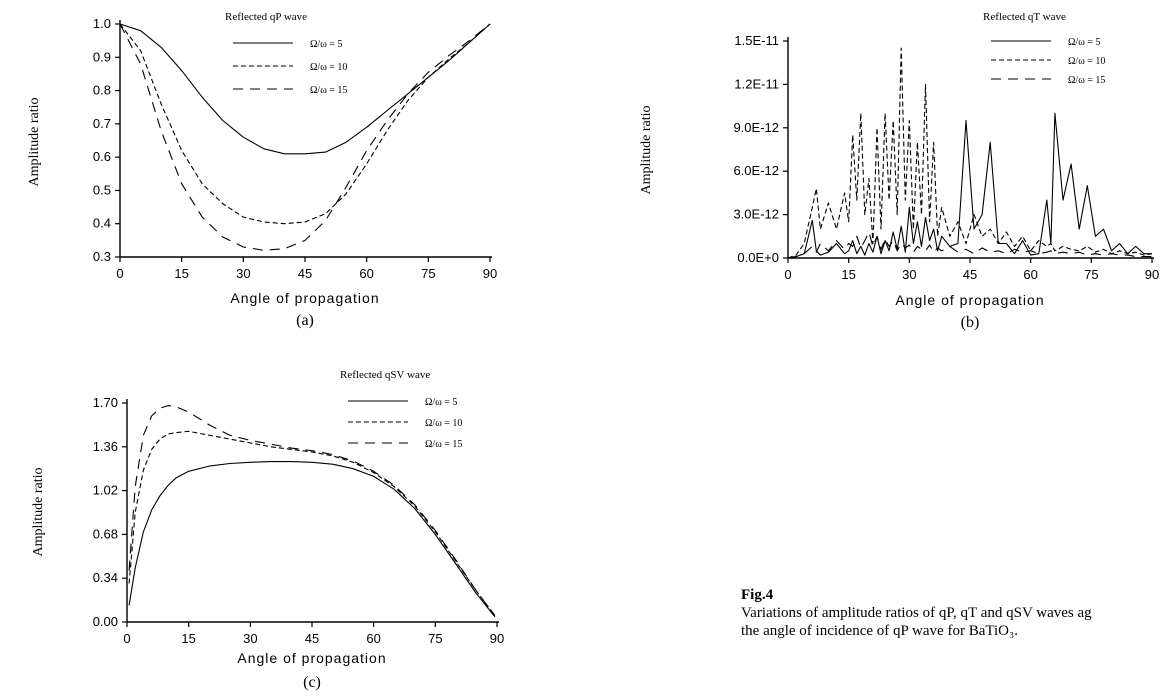  What do you see at coordinates (286, 53) in the screenshot?
I see `legend: Reflected qP wave Ω/ω = 5 Ω/ω = 10 Ω/ω = 15` at bounding box center [286, 53].